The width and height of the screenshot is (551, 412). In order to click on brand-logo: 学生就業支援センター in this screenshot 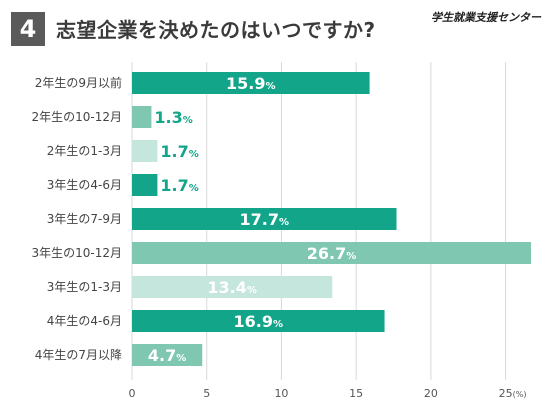, I will do `click(486, 17)`.